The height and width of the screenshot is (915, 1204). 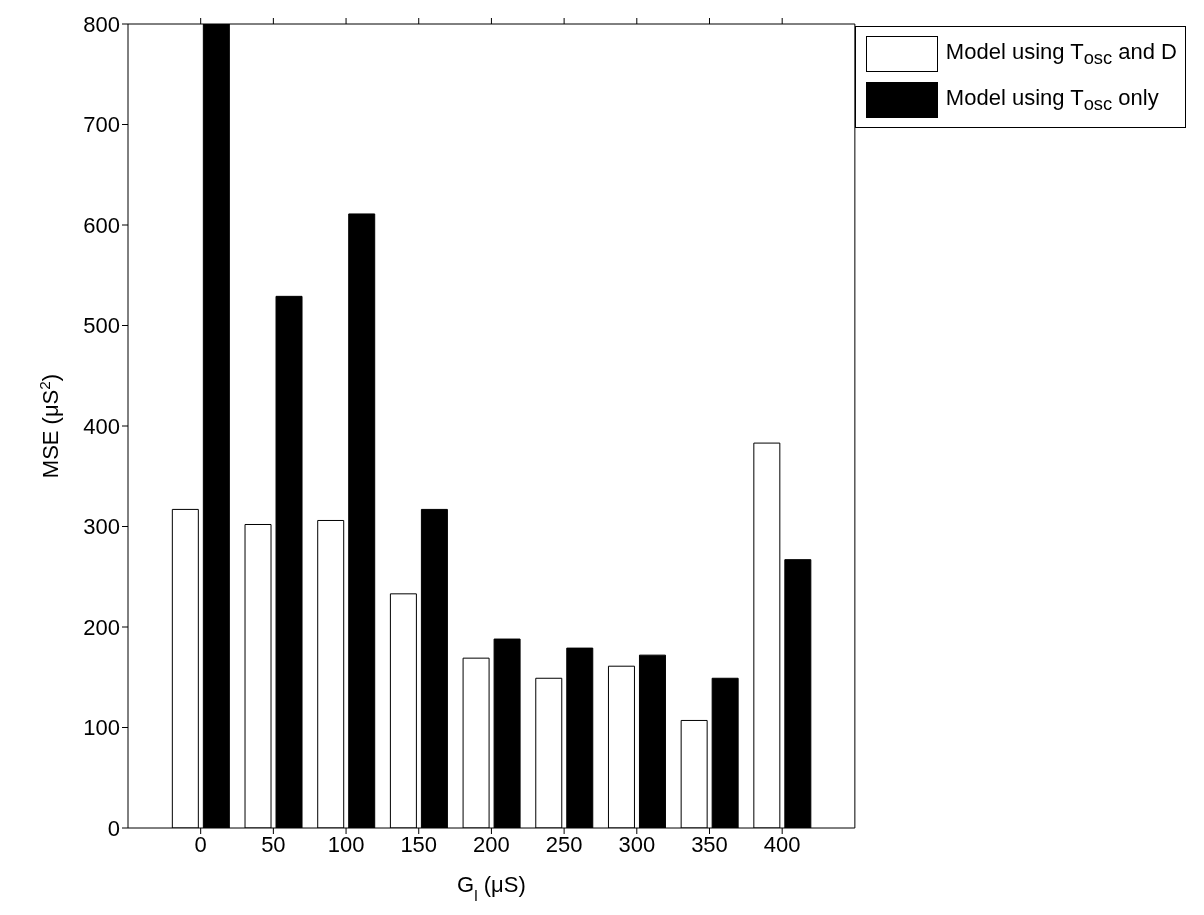 I want to click on legend-label: Model using T$_{osc}$ only, so click(x=1052, y=100).